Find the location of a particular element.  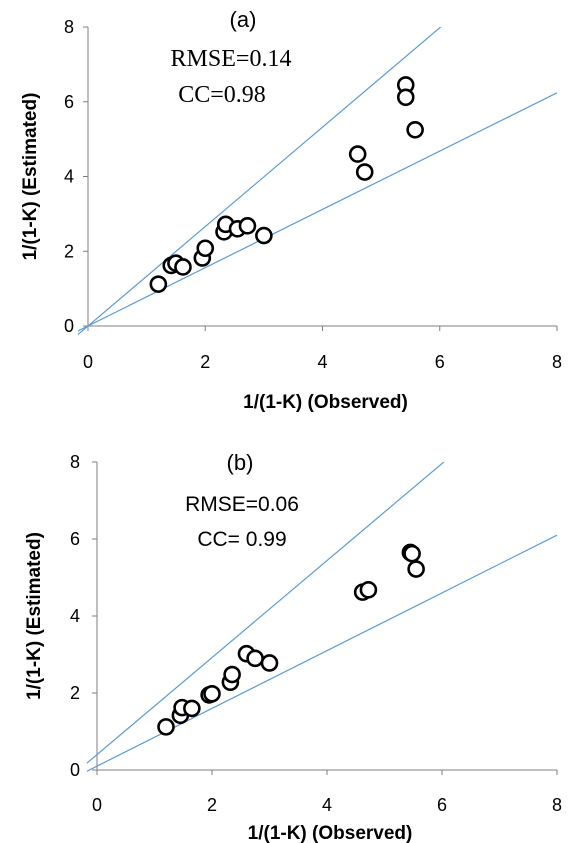

cc-annotation: CC= 0.99 is located at coordinates (241, 539).